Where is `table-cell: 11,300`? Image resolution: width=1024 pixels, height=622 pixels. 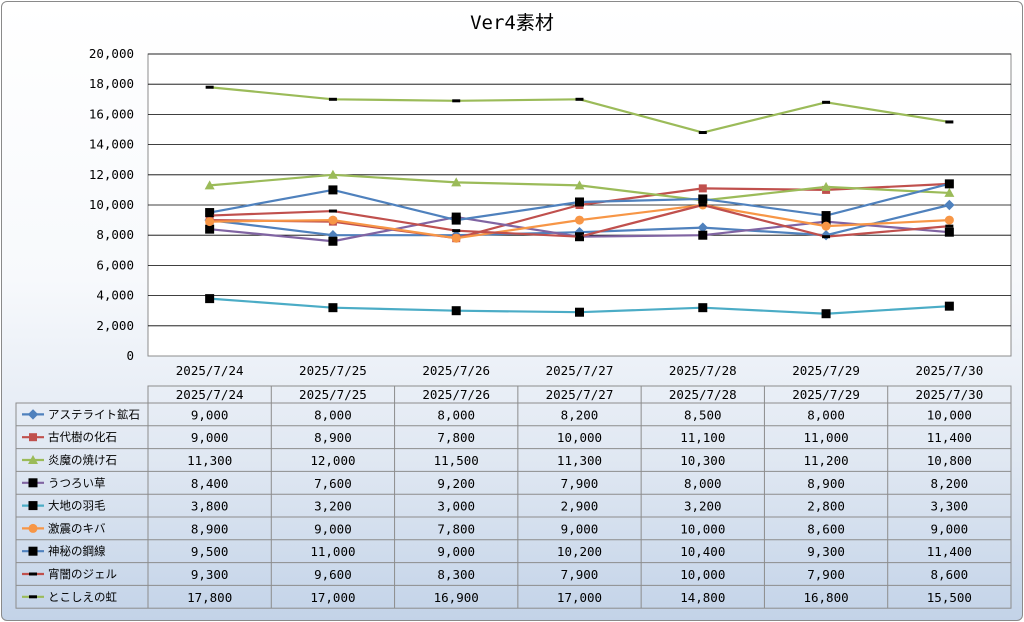
table-cell: 11,300 is located at coordinates (209, 460).